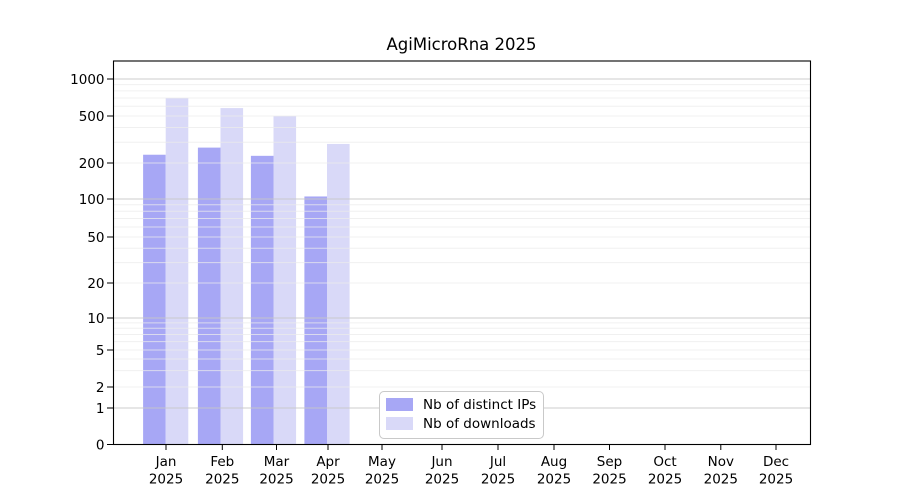 The height and width of the screenshot is (500, 900). I want to click on x-tick-label: Dec 2025, so click(776, 471).